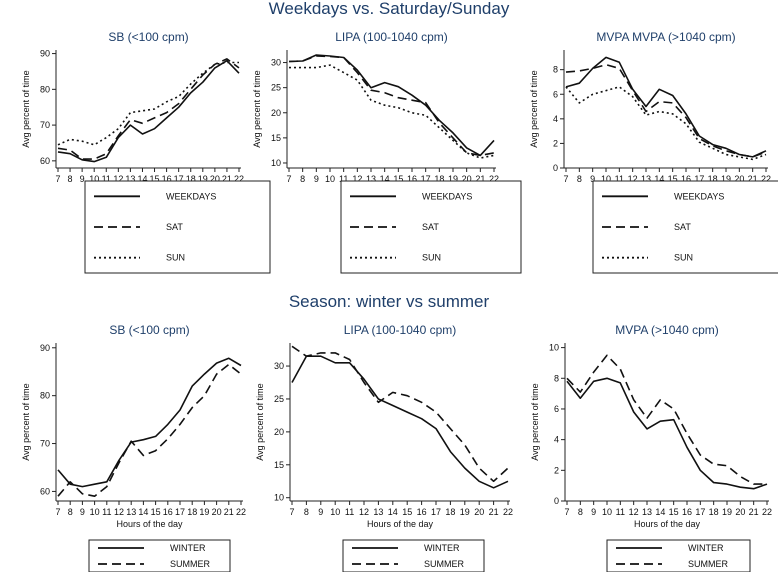 This screenshot has width=778, height=572. I want to click on series-line-weekdays, so click(148, 111).